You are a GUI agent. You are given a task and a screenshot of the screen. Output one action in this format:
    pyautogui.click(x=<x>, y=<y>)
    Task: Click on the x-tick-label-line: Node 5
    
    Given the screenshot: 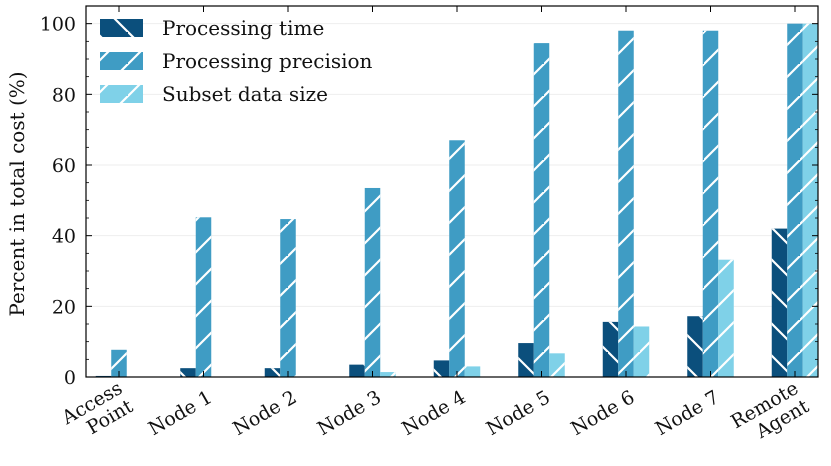 What is the action you would take?
    pyautogui.click(x=518, y=413)
    